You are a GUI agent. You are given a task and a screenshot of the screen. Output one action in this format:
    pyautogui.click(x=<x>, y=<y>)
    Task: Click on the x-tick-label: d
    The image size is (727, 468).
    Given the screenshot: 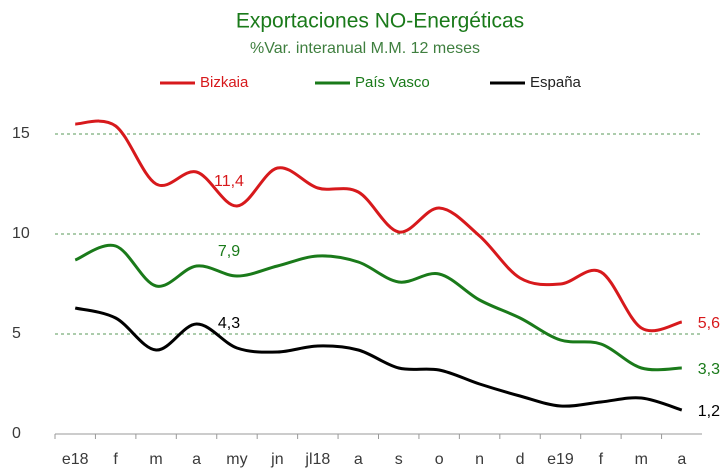 What is the action you would take?
    pyautogui.click(x=520, y=459)
    